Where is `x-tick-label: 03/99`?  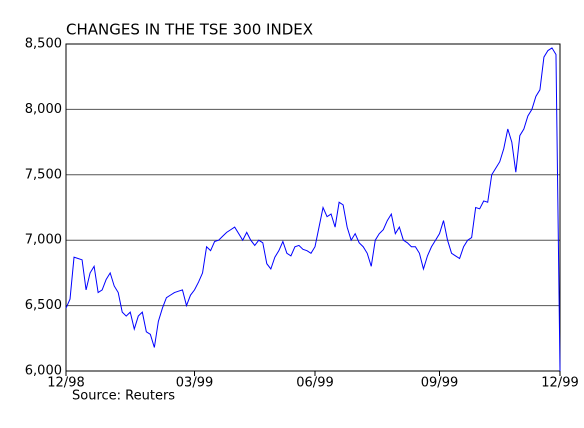
x-tick-label: 03/99 is located at coordinates (194, 383).